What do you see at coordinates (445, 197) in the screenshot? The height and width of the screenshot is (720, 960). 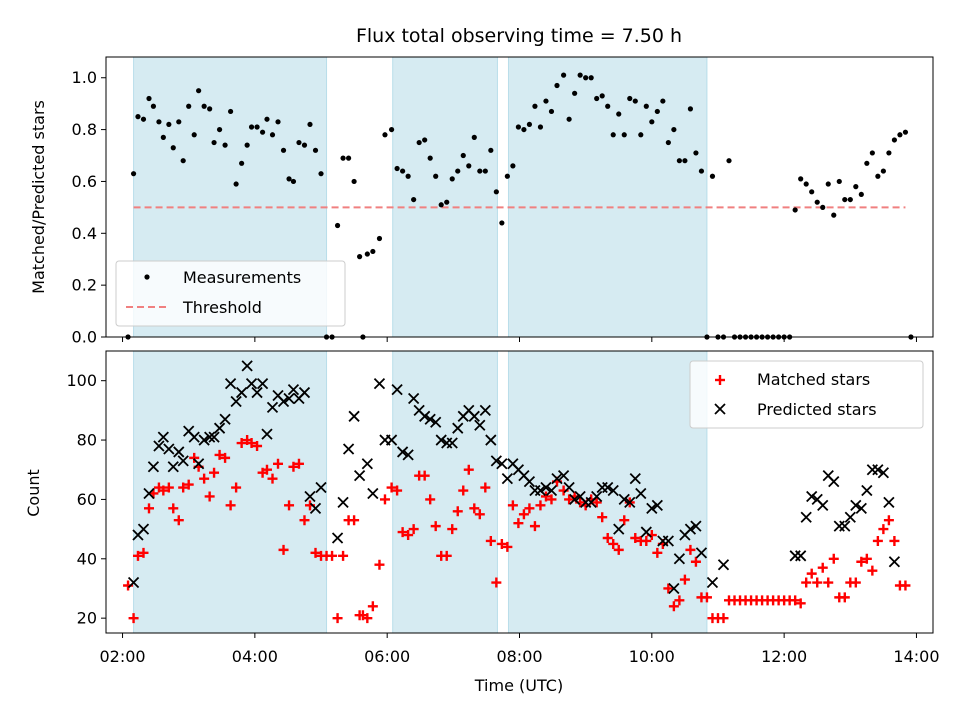 I see `observing-interval-shade` at bounding box center [445, 197].